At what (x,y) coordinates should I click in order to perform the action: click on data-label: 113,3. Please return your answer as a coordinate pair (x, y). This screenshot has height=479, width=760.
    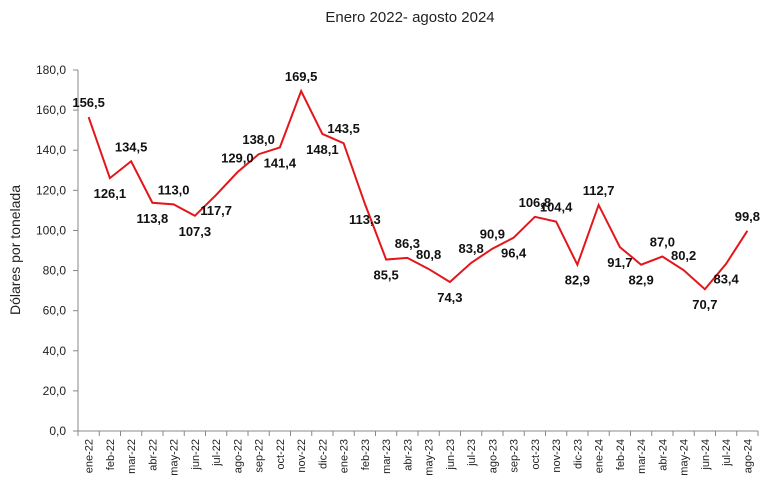
    Looking at the image, I should click on (365, 219).